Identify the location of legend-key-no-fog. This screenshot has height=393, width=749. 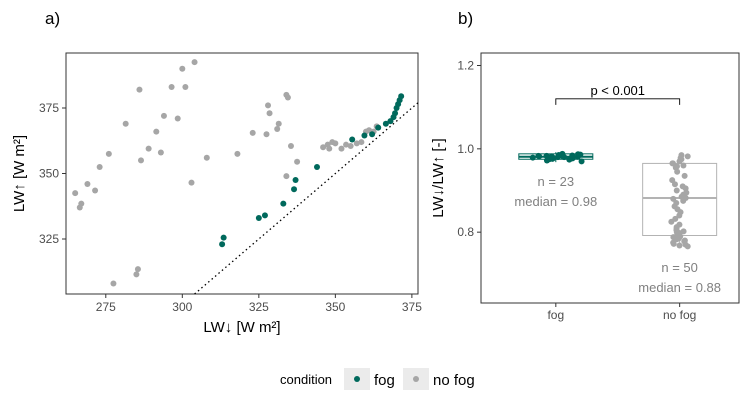
(416, 379).